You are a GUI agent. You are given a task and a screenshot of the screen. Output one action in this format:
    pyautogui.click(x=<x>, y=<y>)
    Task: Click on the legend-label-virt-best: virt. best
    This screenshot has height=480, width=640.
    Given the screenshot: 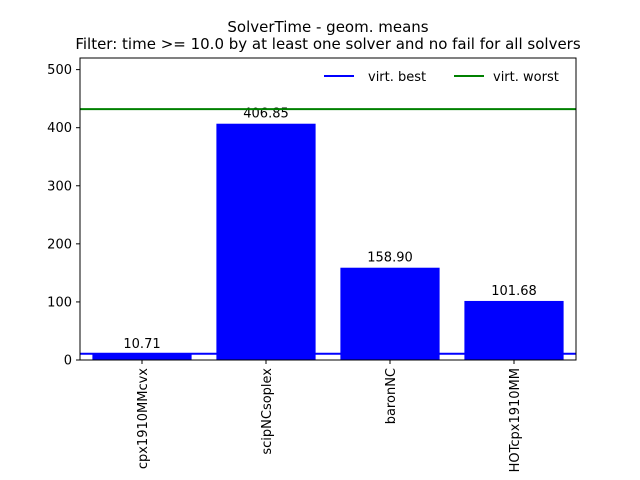 What is the action you would take?
    pyautogui.click(x=397, y=77)
    